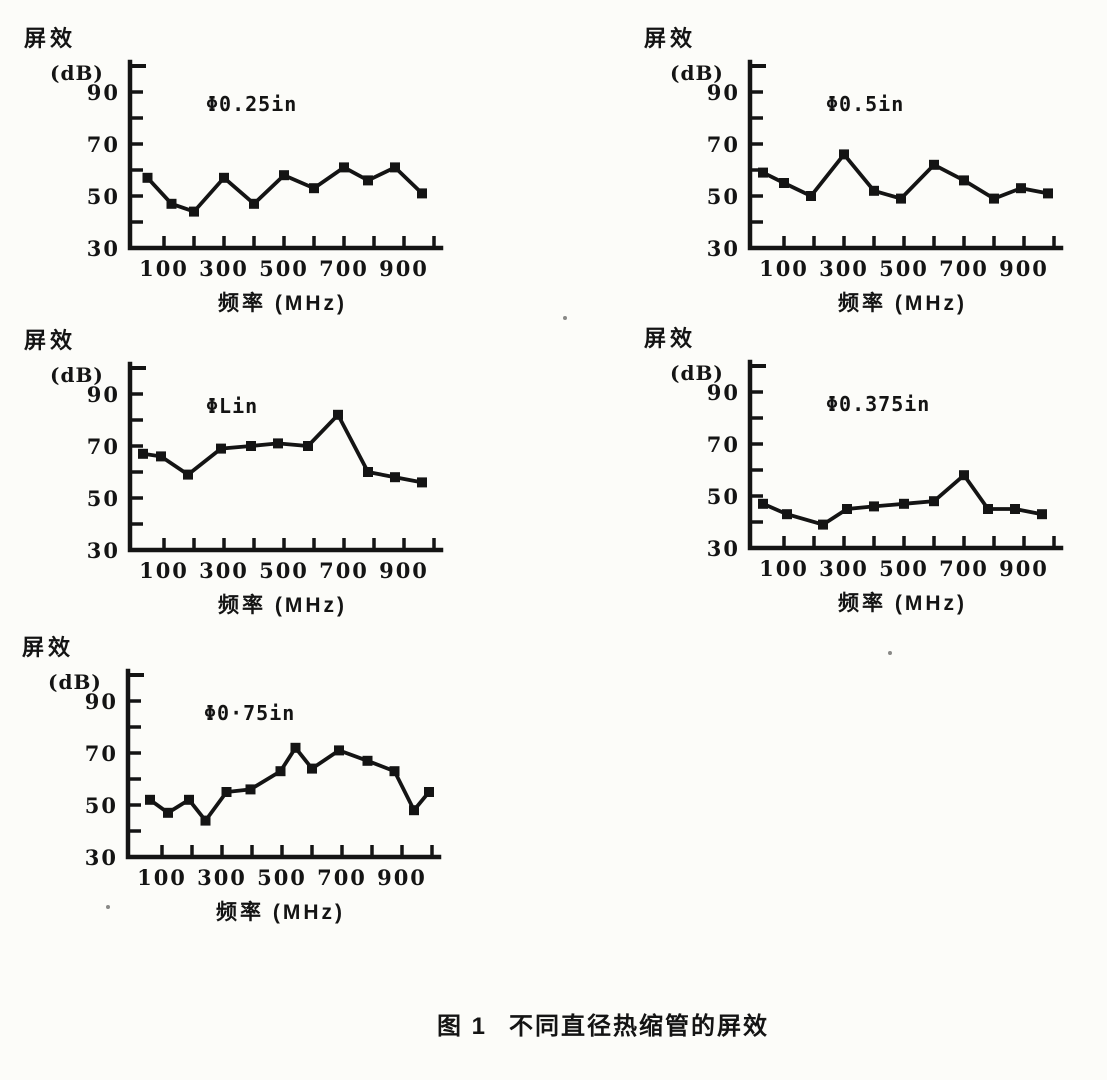 The width and height of the screenshot is (1107, 1080). What do you see at coordinates (865, 104) in the screenshot?
I see `chart-title: Φ0.5in` at bounding box center [865, 104].